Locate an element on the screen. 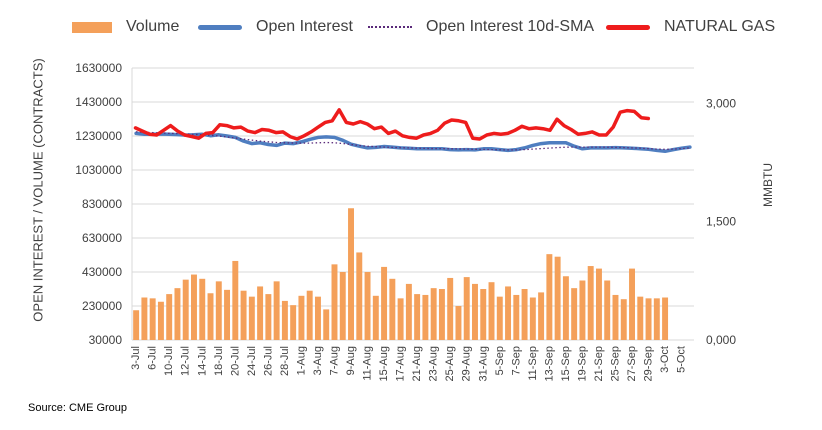 The image size is (822, 430). y-axis-title-left: OPEN INTEREST / VOLUME (CONTRACTS) is located at coordinates (38, 190).